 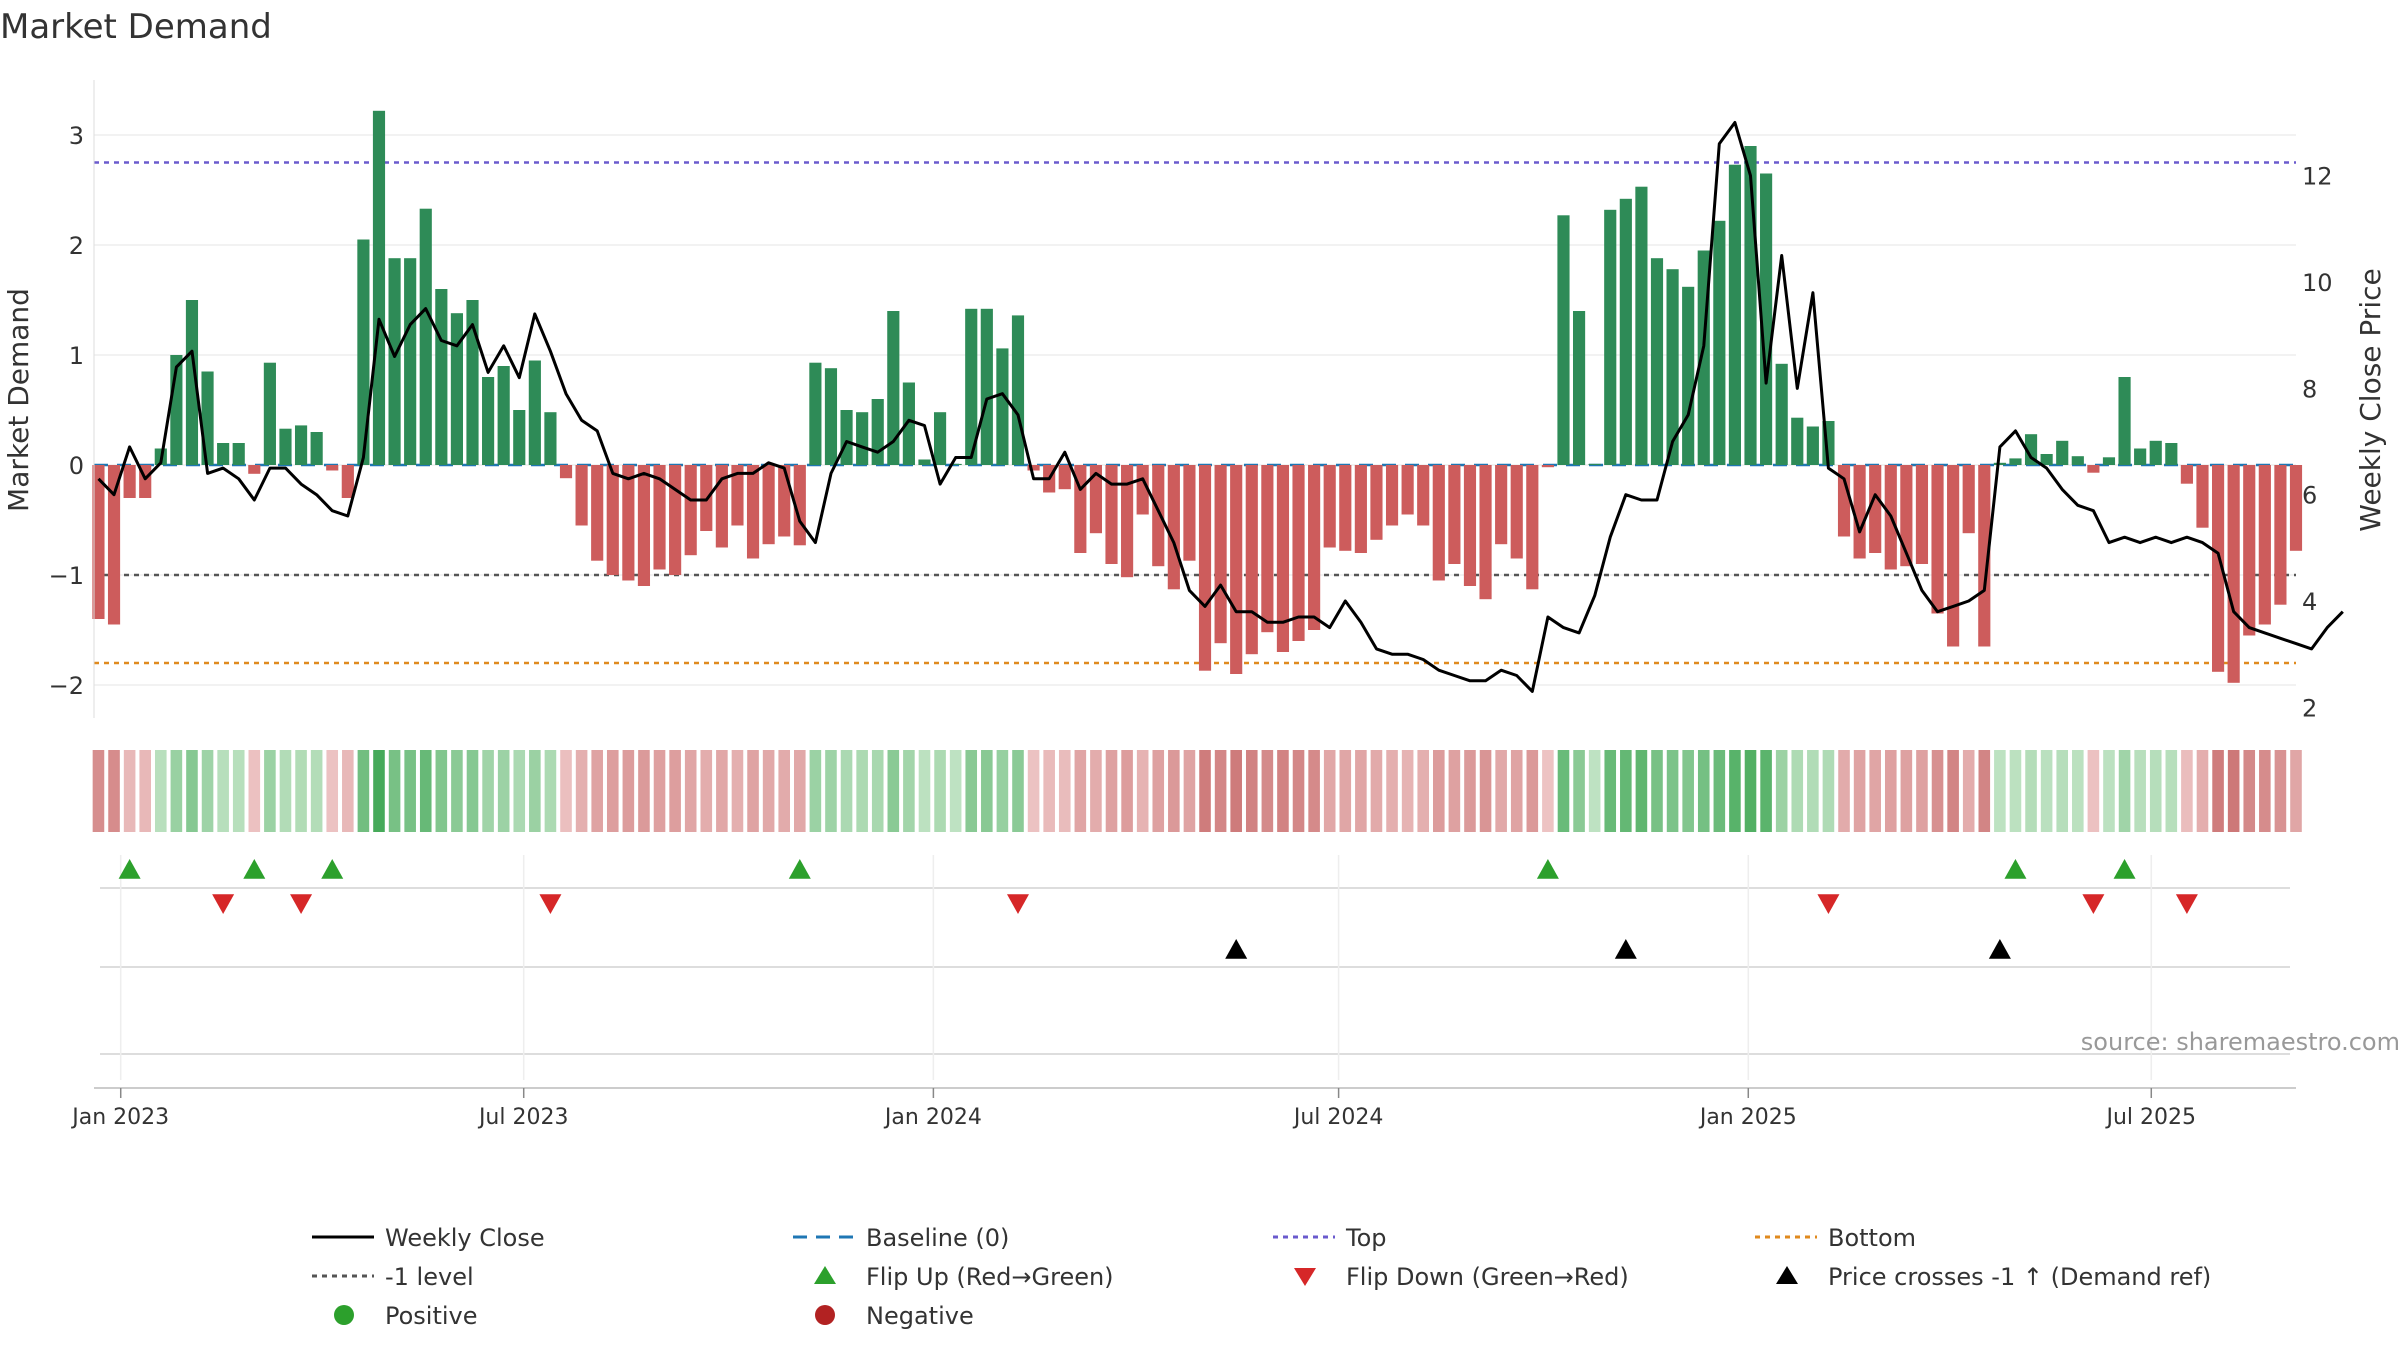 What do you see at coordinates (66, 576) in the screenshot?
I see `y-tick-label: −1` at bounding box center [66, 576].